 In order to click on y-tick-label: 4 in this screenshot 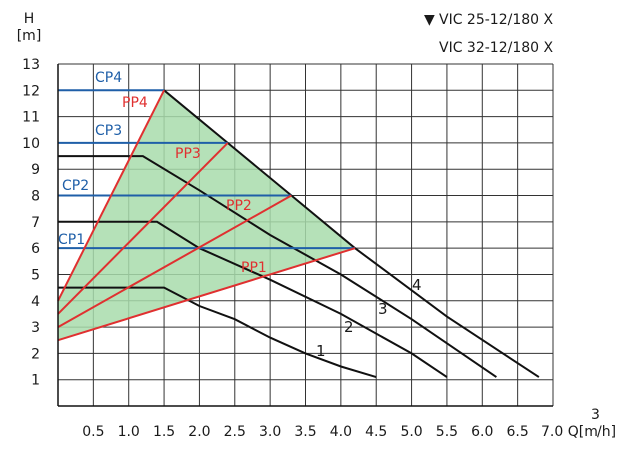, I will do `click(35, 302)`.